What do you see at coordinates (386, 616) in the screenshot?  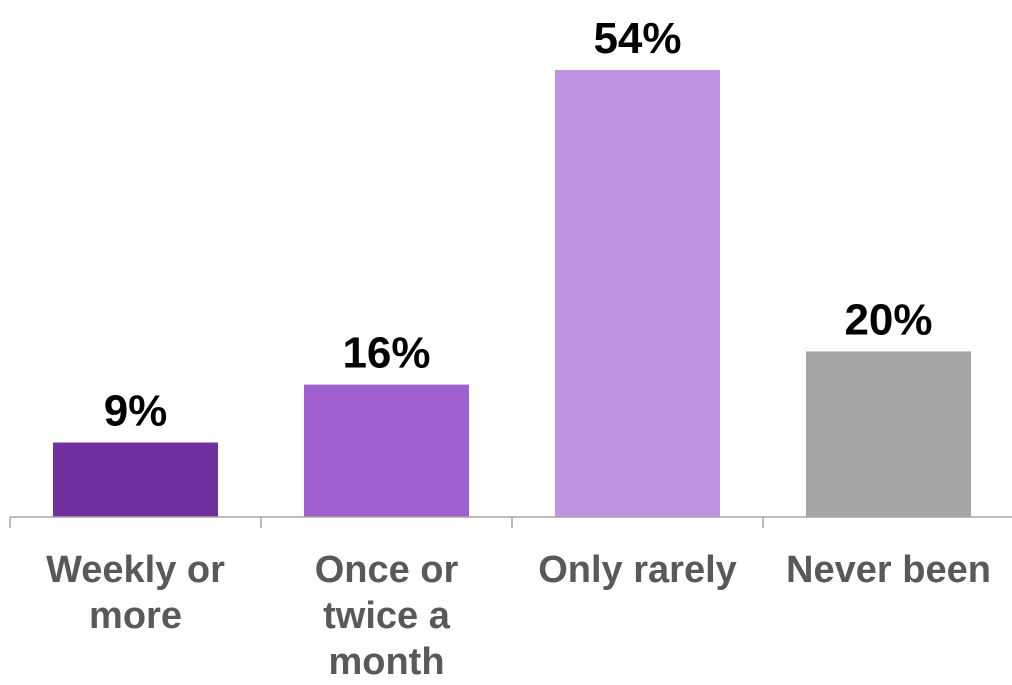 I see `category-label-once-or-twice-a-month: Once or twice a month` at bounding box center [386, 616].